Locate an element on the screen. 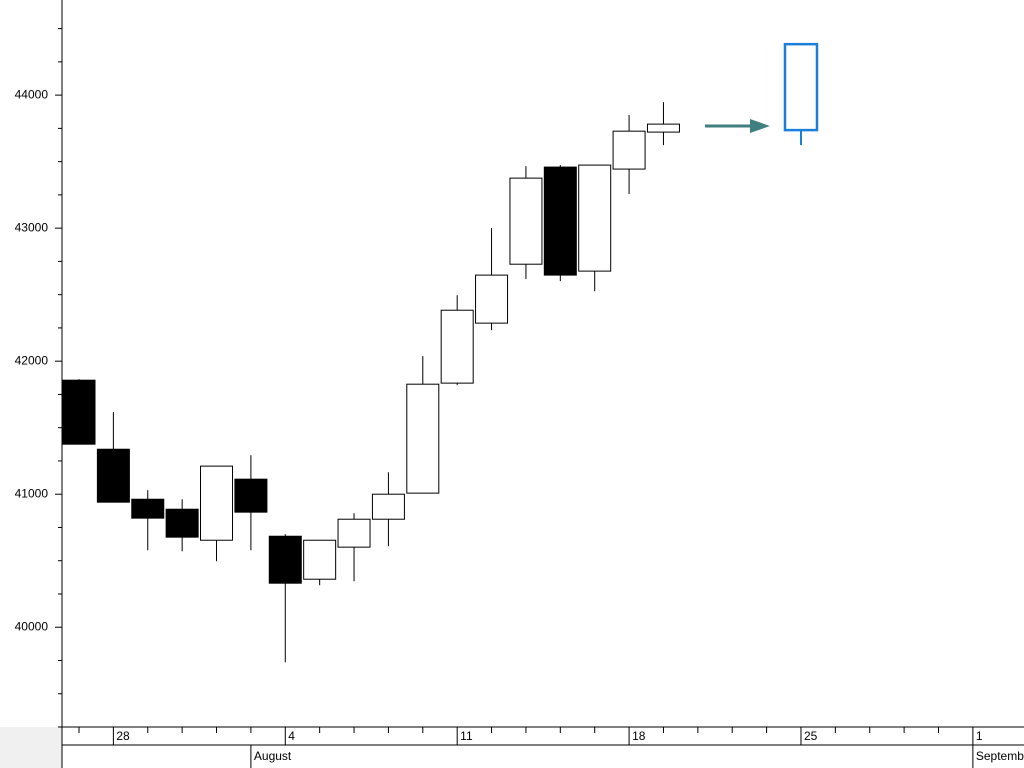 The height and width of the screenshot is (768, 1024). arrow-head is located at coordinates (760, 126).